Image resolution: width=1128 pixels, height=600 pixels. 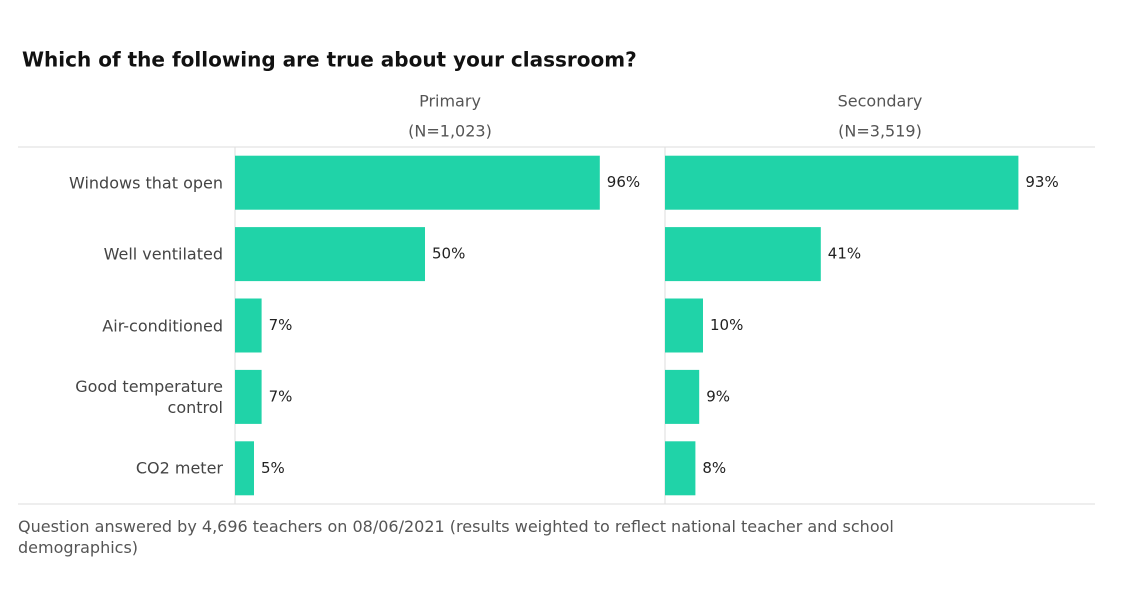 I want to click on value-label: 10%, so click(x=726, y=325).